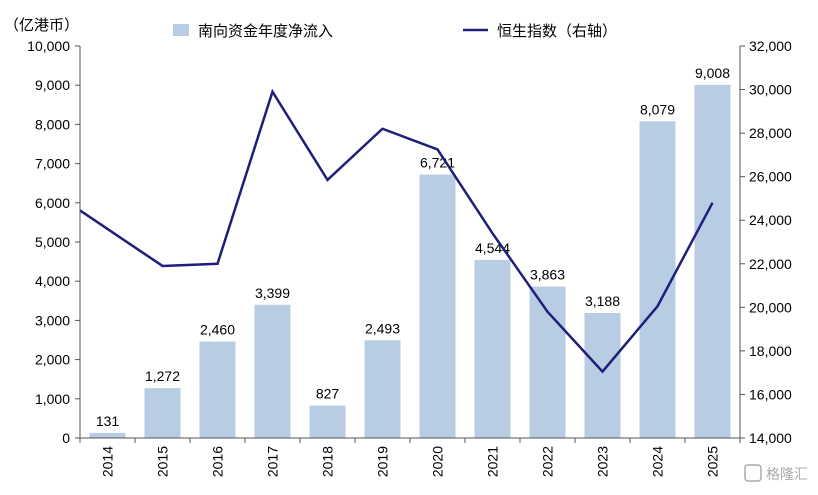  What do you see at coordinates (383, 461) in the screenshot?
I see `x-tick-label-2019: 2019` at bounding box center [383, 461].